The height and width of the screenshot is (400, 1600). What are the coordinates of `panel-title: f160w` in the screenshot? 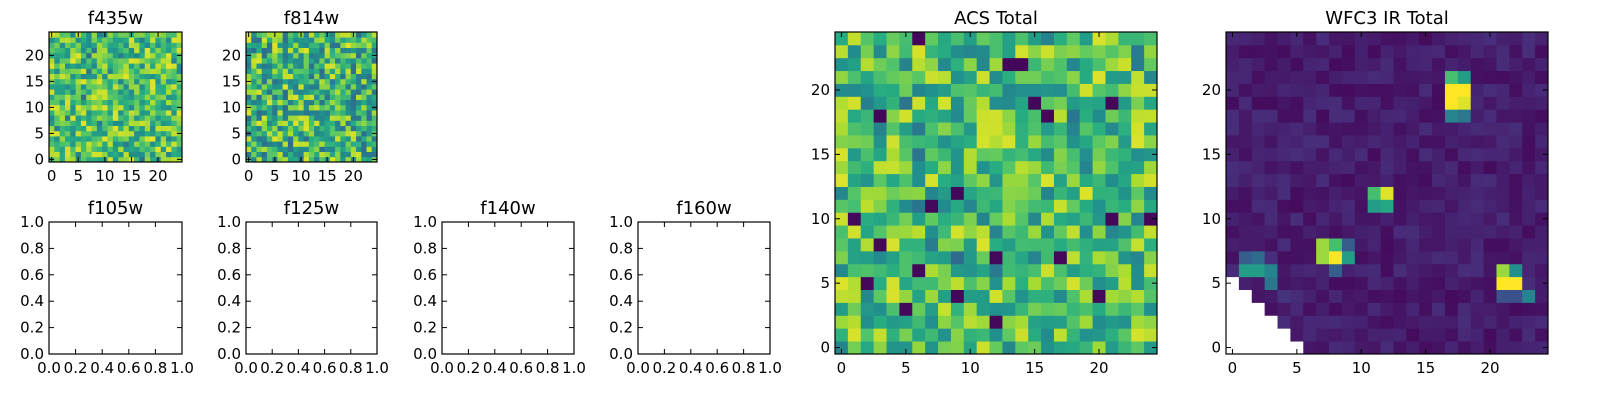 It's located at (703, 208).